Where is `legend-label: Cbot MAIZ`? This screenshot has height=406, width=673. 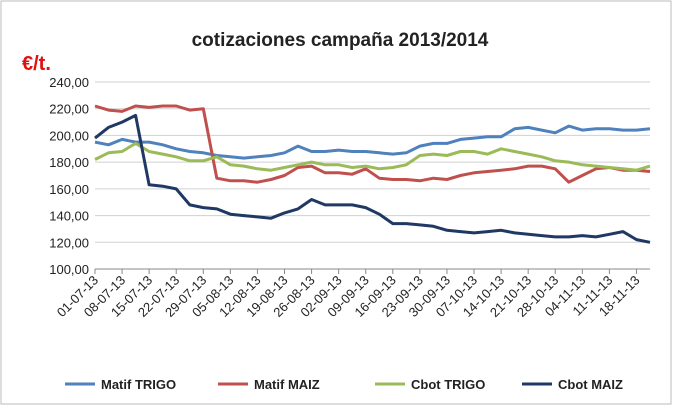
legend-label: Cbot MAIZ is located at coordinates (590, 384).